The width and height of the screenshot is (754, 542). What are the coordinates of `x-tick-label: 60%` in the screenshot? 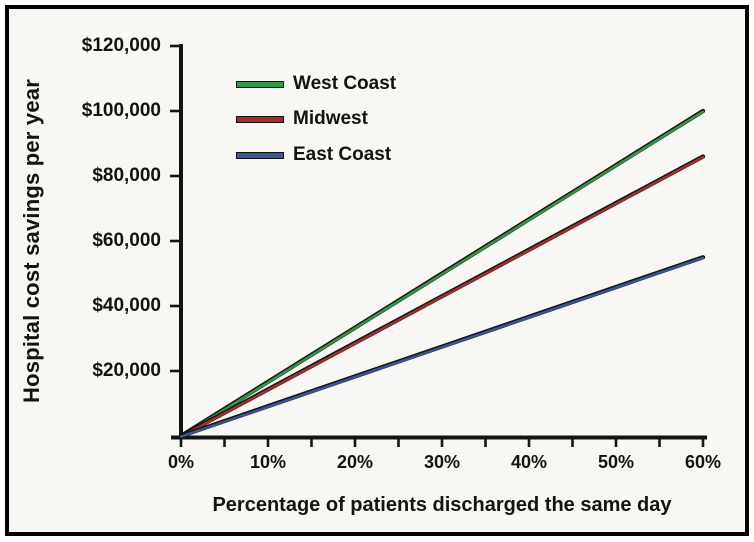 It's located at (703, 462).